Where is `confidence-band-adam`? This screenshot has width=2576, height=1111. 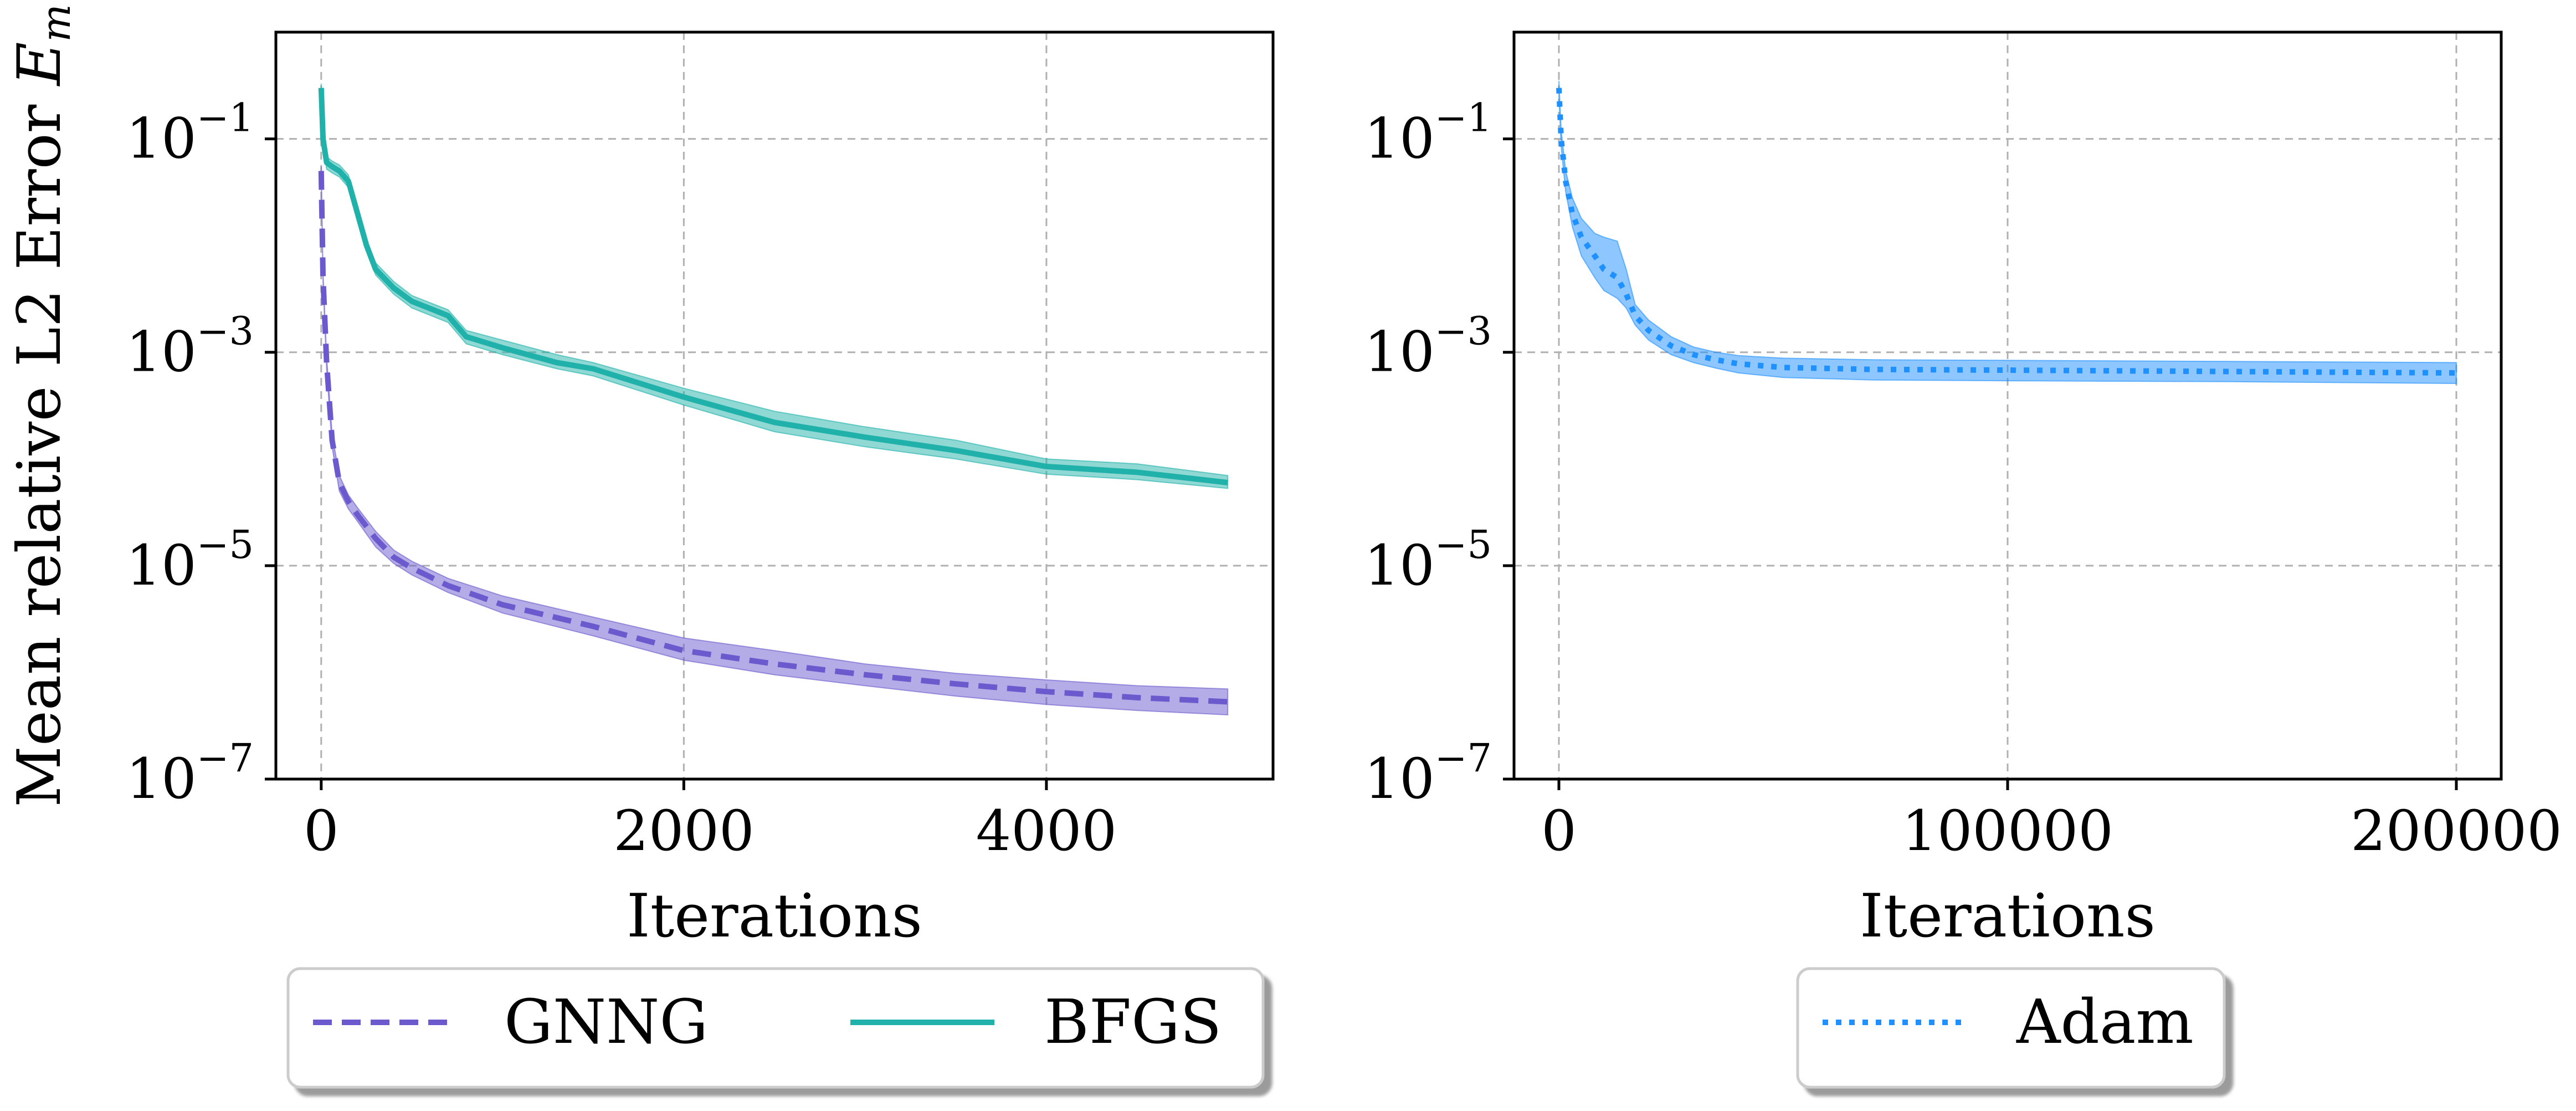
confidence-band-adam is located at coordinates (2007, 232).